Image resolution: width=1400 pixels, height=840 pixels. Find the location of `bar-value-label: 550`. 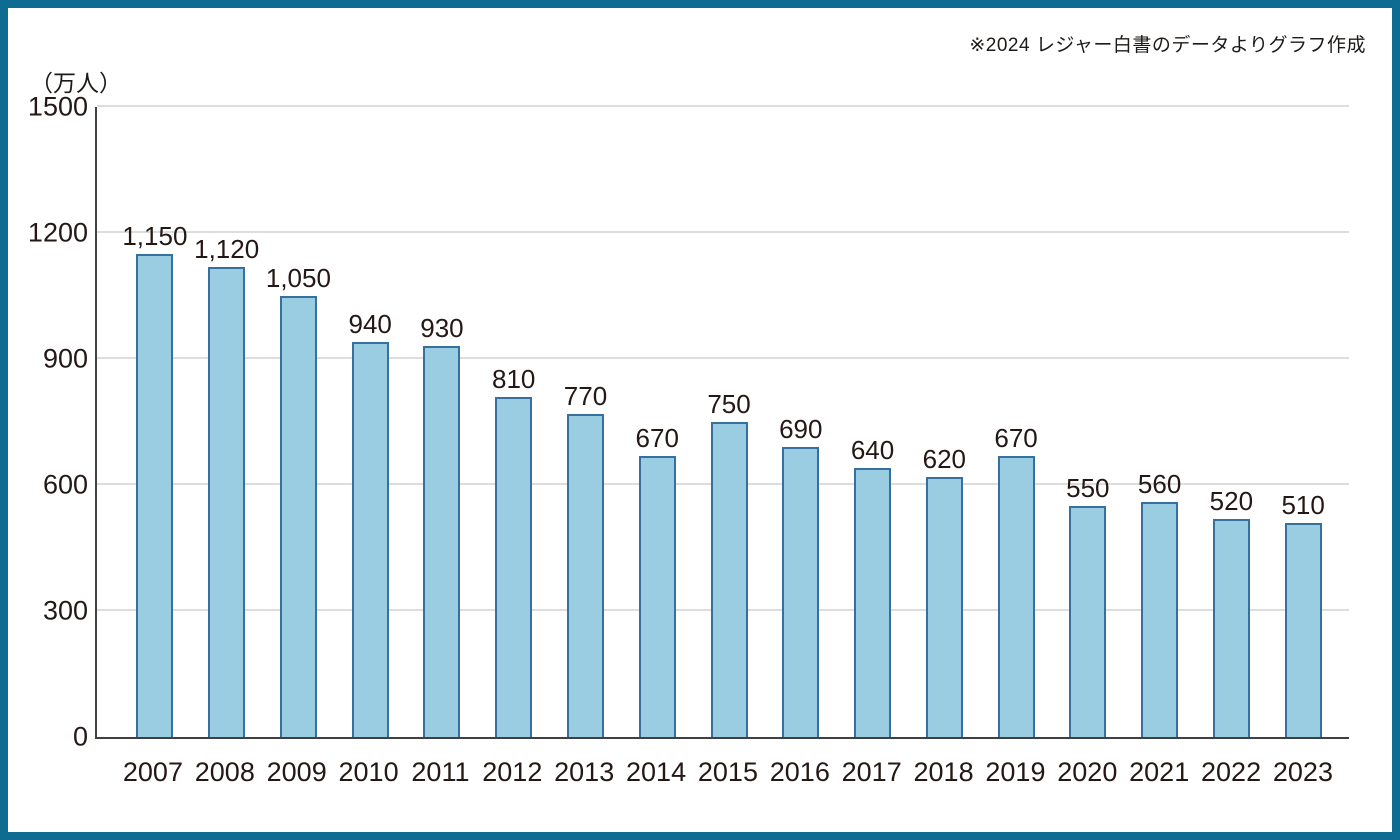

bar-value-label: 550 is located at coordinates (1088, 488).